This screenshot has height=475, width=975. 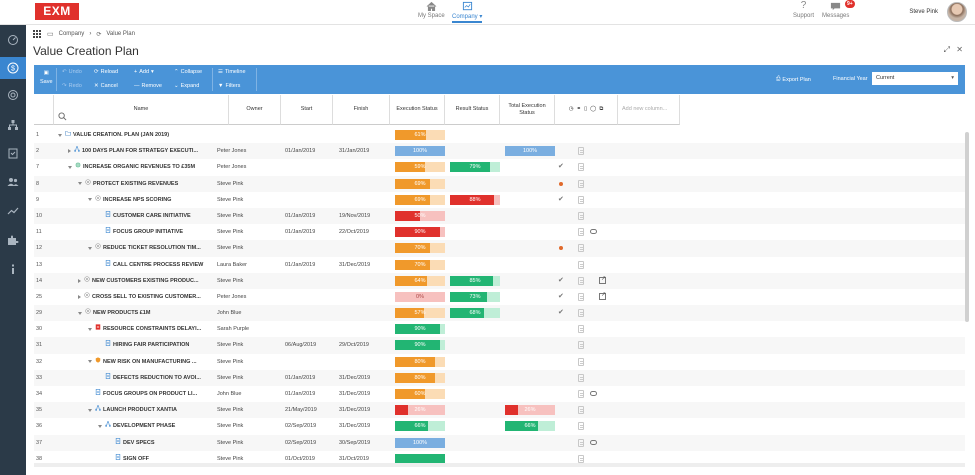 I want to click on table-row: 29 NEW PRODUCTS £1M John Blue 57% 68% ✔, so click(x=499, y=313).